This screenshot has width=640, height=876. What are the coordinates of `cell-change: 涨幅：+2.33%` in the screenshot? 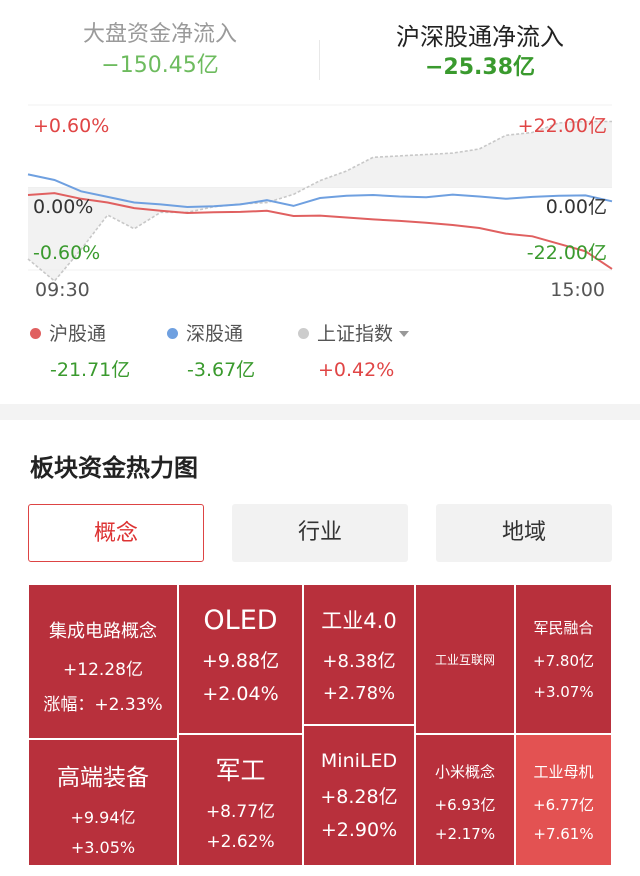 It's located at (103, 705).